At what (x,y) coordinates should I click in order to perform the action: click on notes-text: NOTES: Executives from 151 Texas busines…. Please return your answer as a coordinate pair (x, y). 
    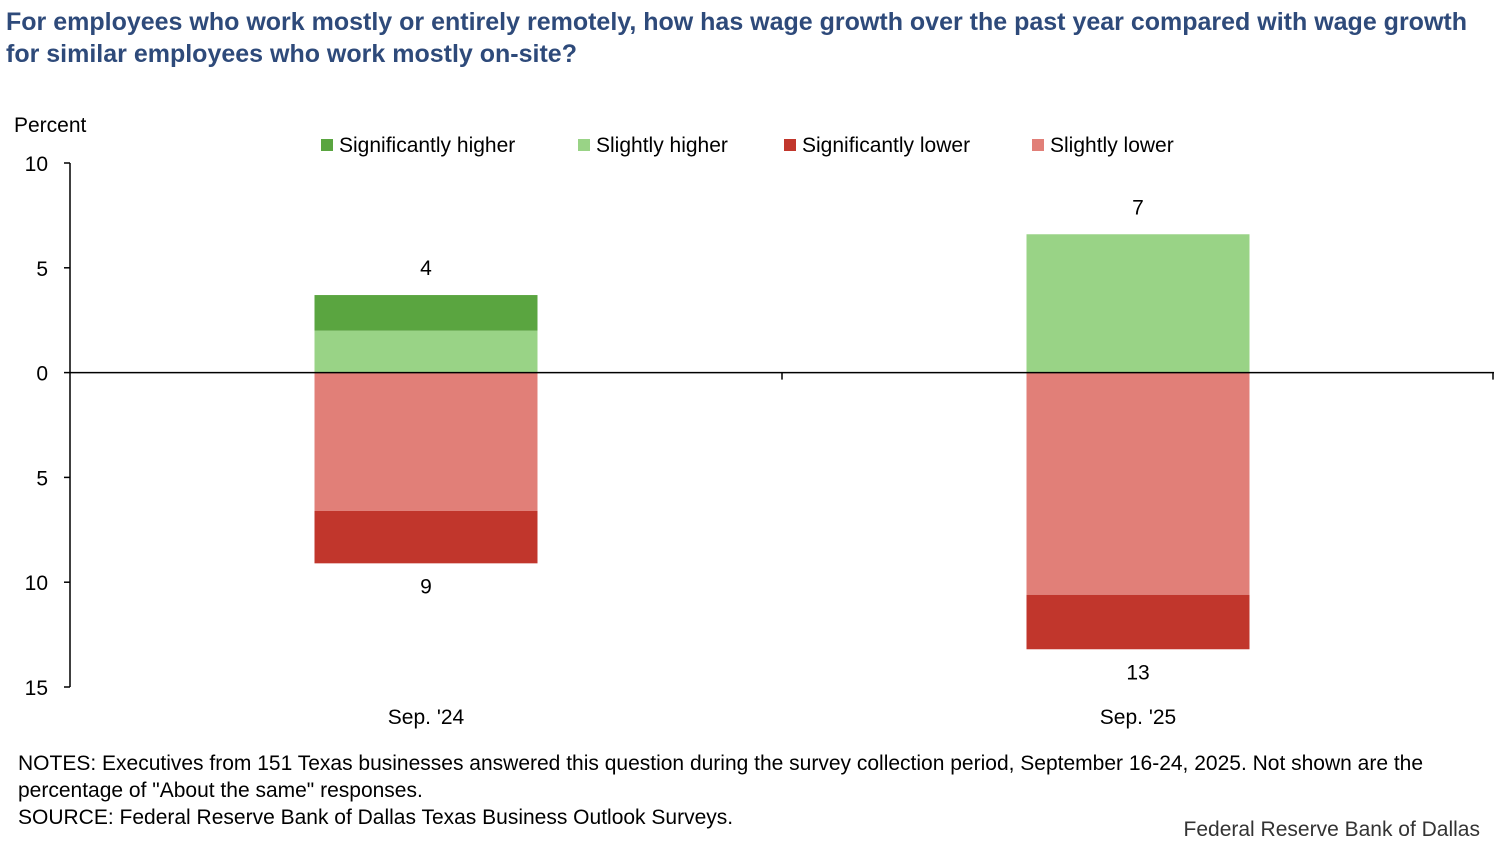
    Looking at the image, I should click on (721, 777).